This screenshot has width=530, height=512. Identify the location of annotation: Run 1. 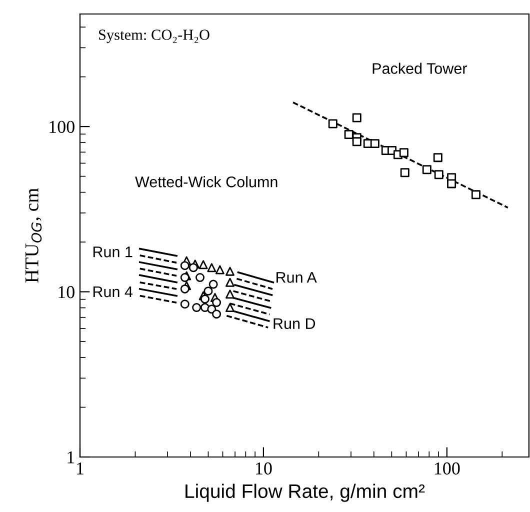
(112, 252).